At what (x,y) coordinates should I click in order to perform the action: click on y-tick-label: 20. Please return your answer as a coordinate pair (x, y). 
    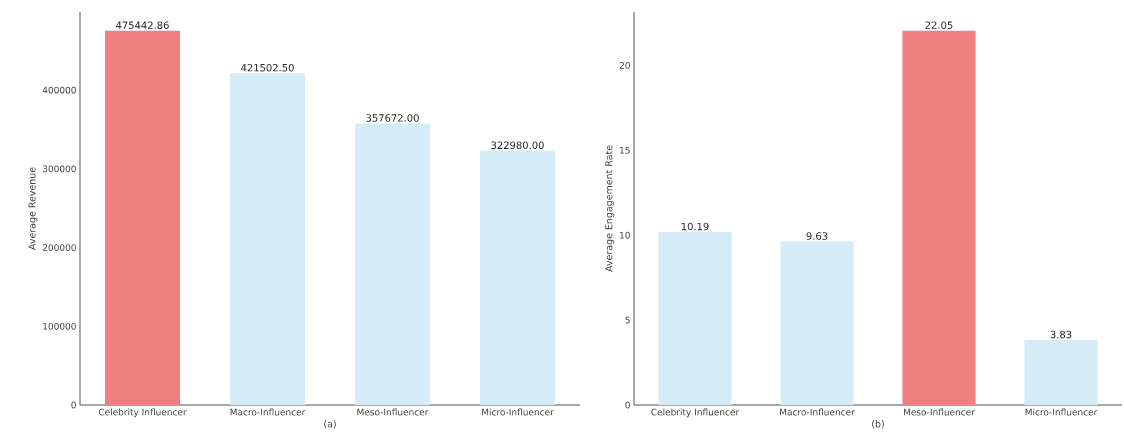
    Looking at the image, I should click on (624, 65).